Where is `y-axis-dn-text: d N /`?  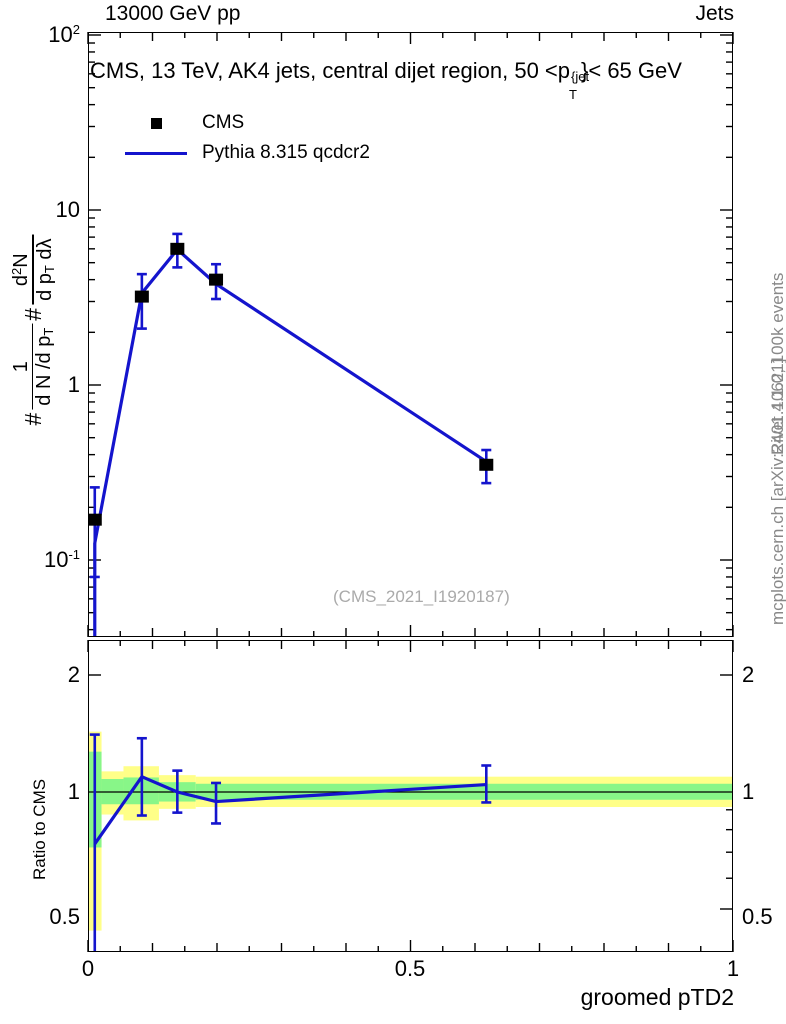 y-axis-dn-text: d N / is located at coordinates (44, 384).